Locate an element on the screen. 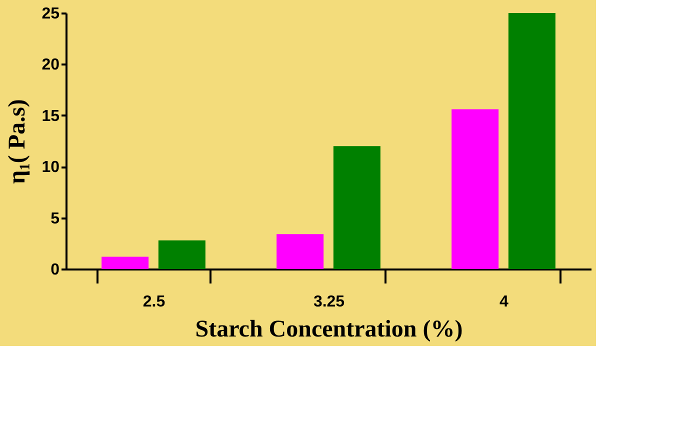  y-tick-label: 10 is located at coordinates (51, 167).